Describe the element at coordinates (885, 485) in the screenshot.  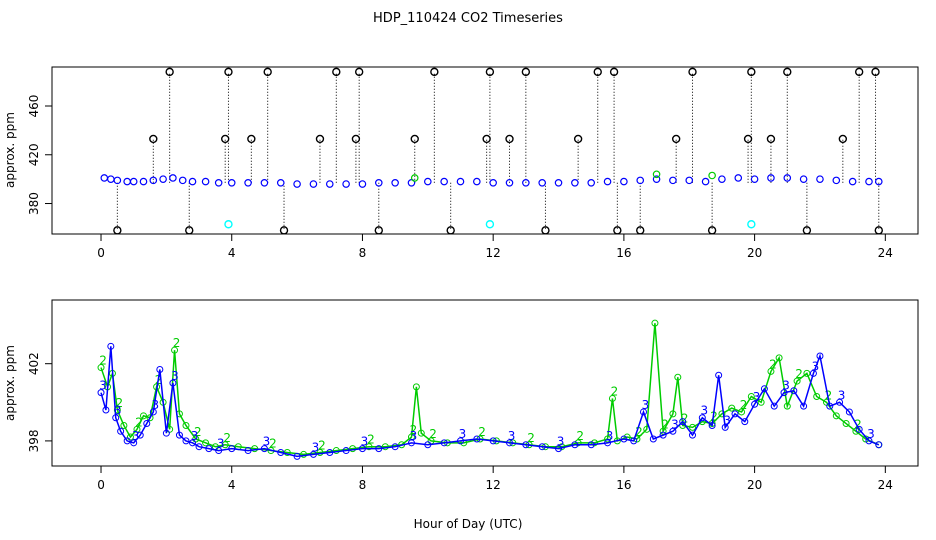
I see `bottom-x-tick-label: 24` at that location.